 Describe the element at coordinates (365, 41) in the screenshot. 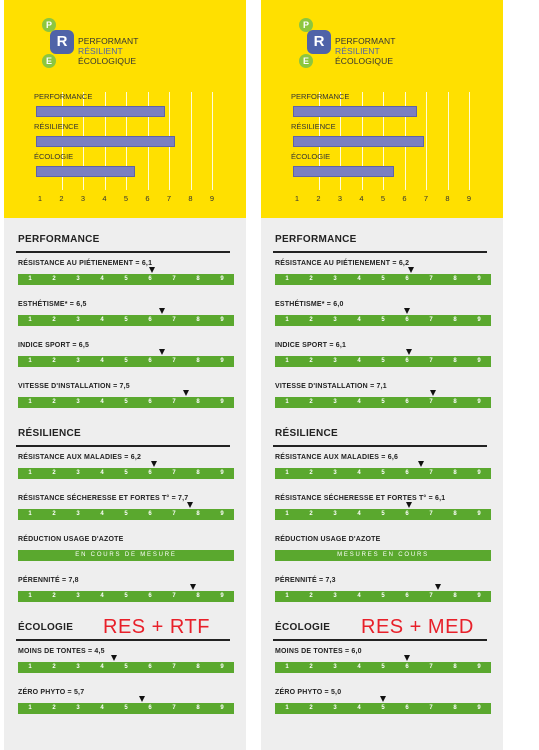

I see `brand-line1: PERFORMANT` at that location.